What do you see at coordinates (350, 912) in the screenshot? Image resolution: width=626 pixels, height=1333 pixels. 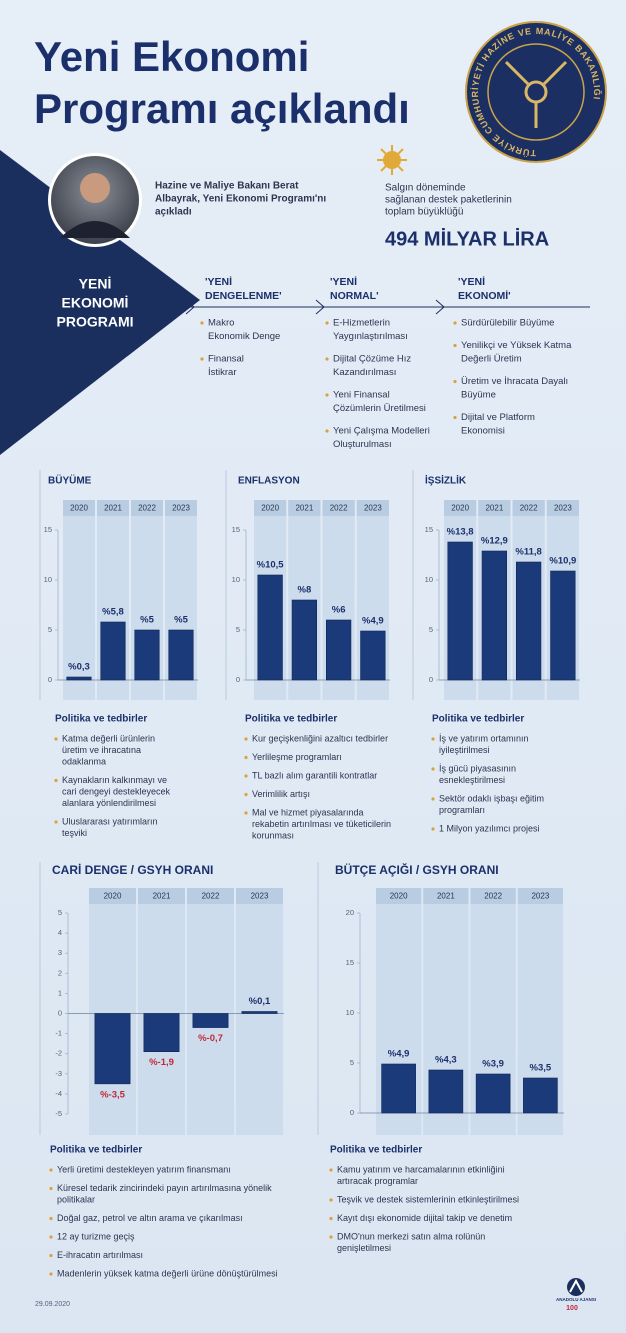 I see `y-tick-label: 20` at bounding box center [350, 912].